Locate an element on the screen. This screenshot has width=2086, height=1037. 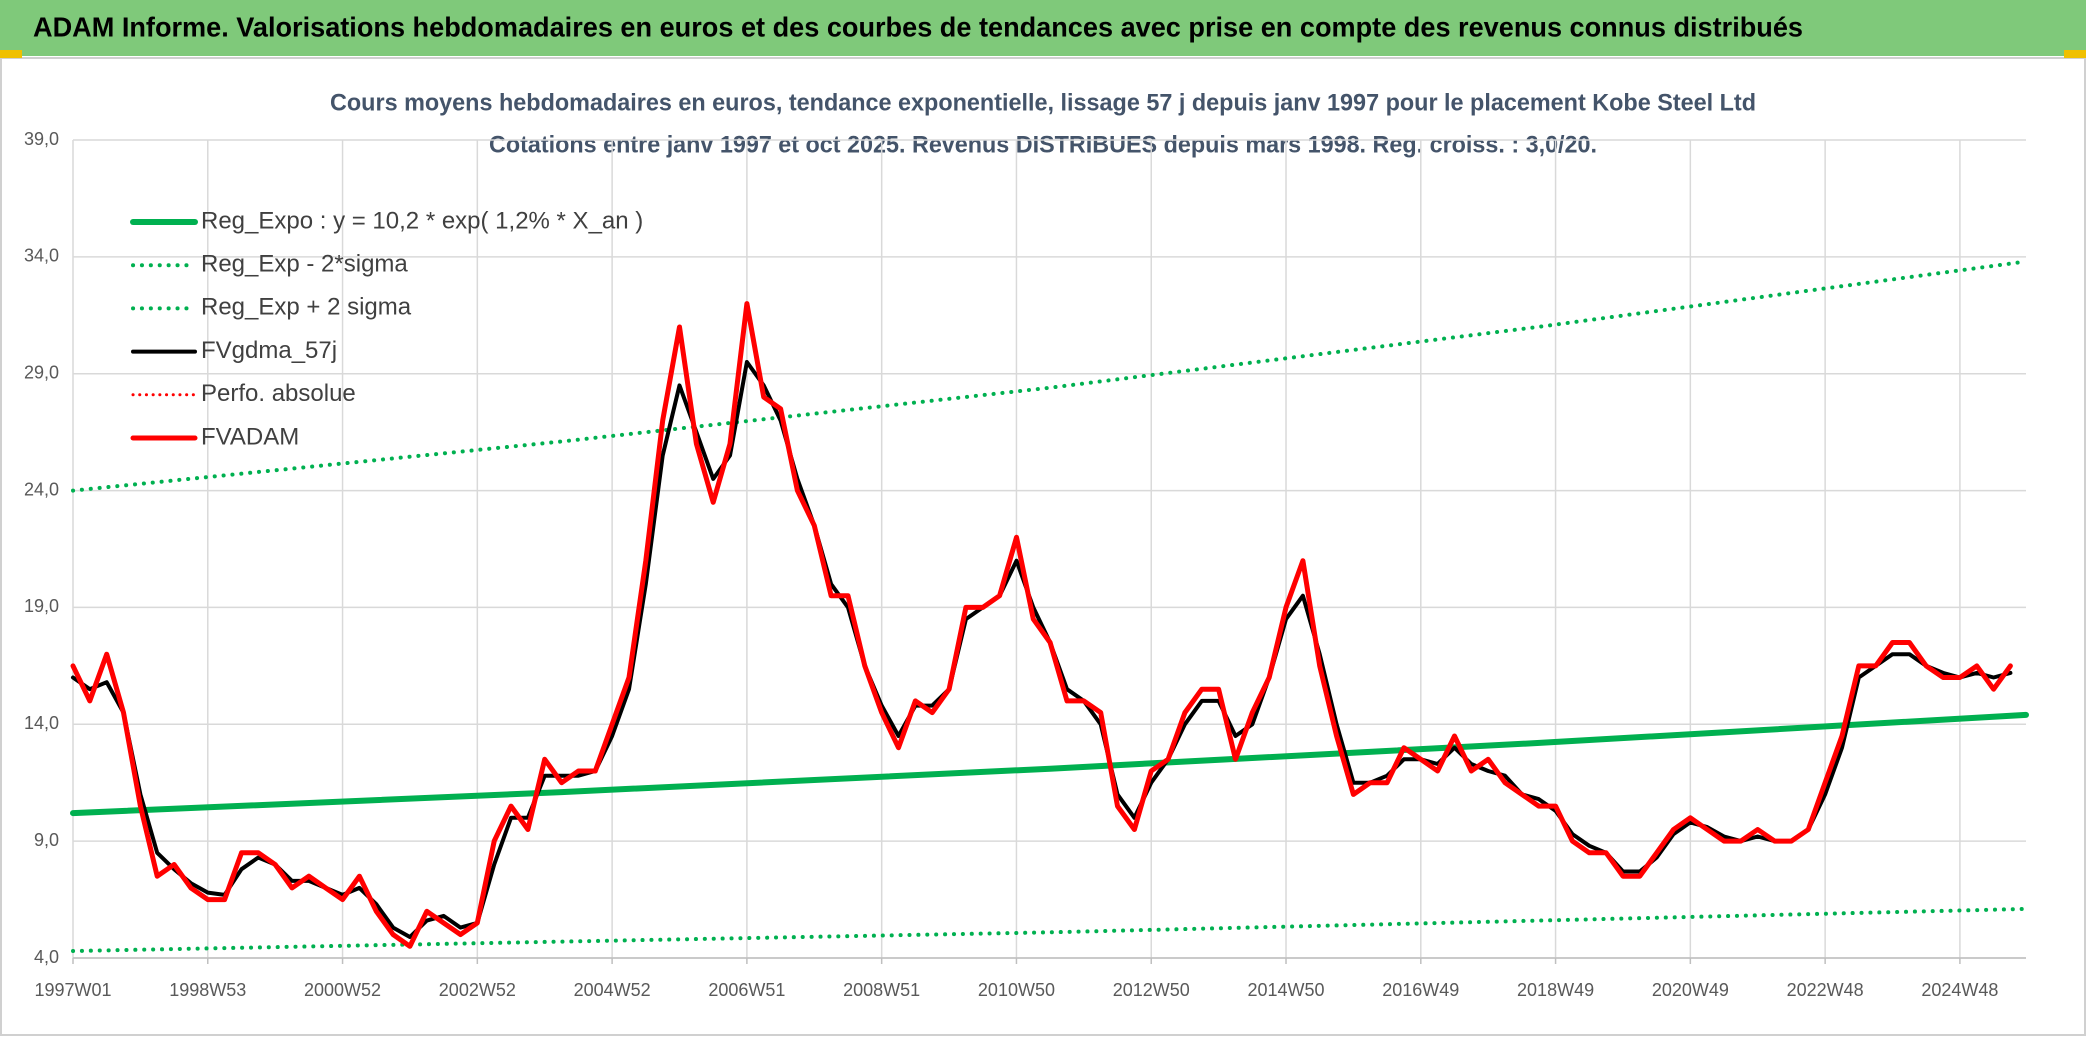
x-tick-label: 2020W49 is located at coordinates (1690, 990).